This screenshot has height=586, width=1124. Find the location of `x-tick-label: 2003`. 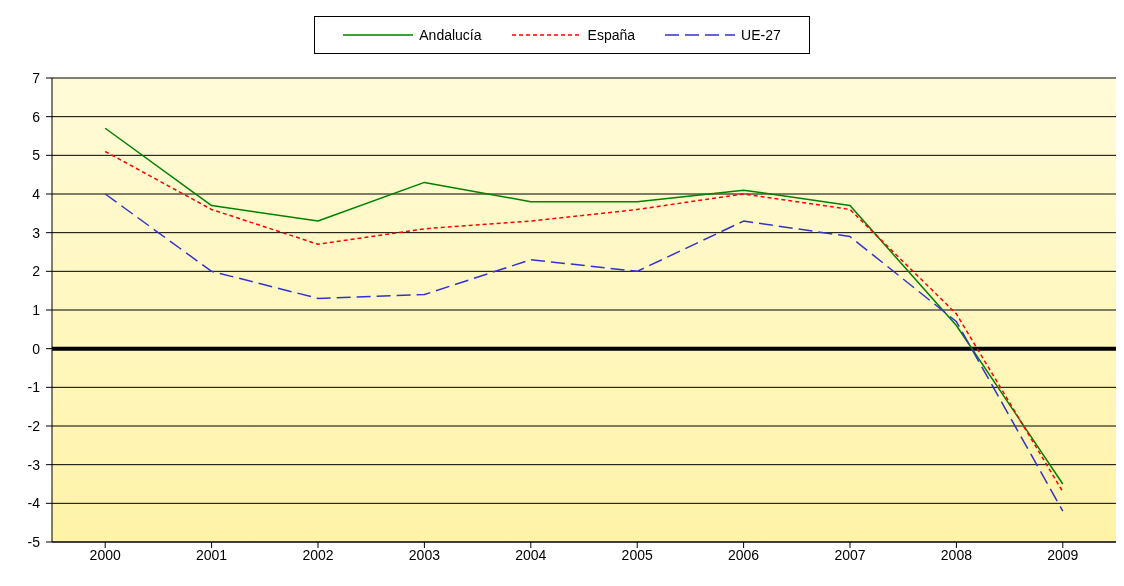

x-tick-label: 2003 is located at coordinates (424, 554).